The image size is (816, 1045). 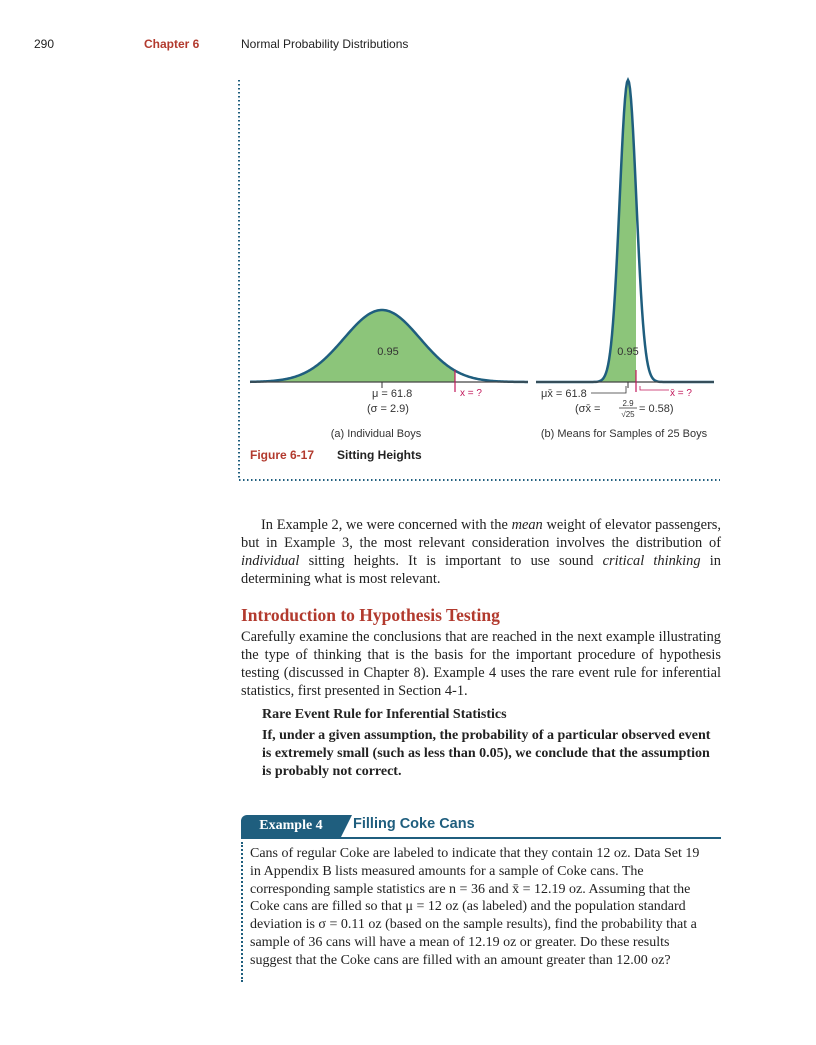 What do you see at coordinates (291, 826) in the screenshot?
I see `example-tab: Example 4` at bounding box center [291, 826].